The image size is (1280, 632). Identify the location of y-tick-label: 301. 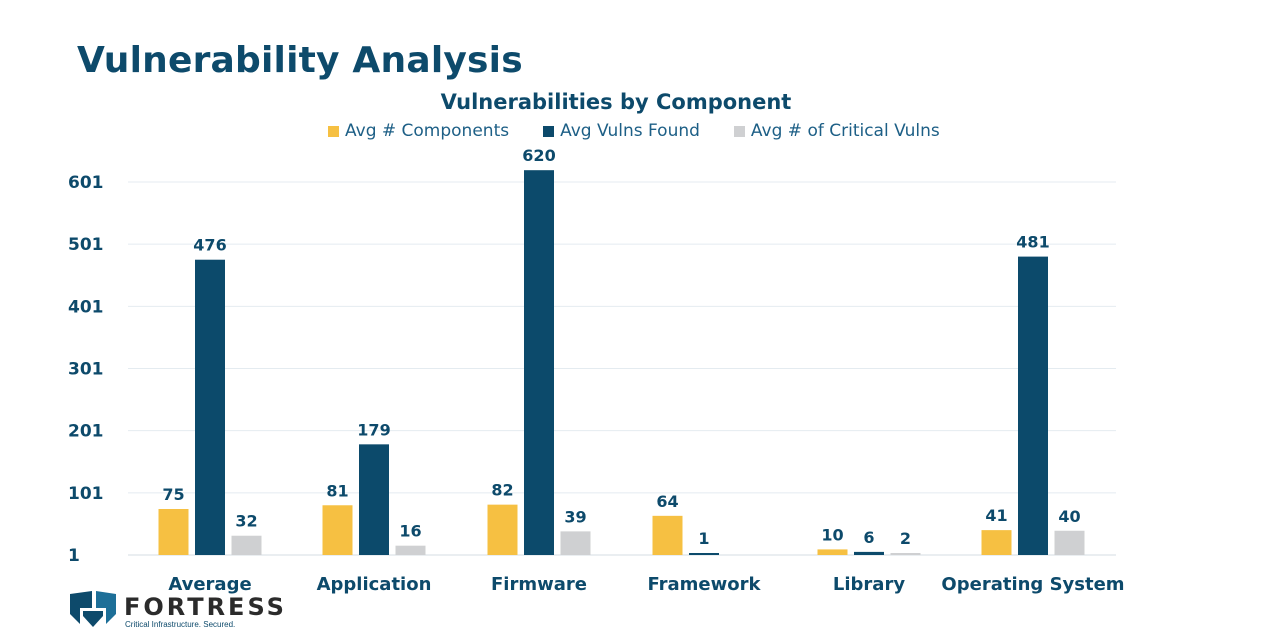
(86, 370).